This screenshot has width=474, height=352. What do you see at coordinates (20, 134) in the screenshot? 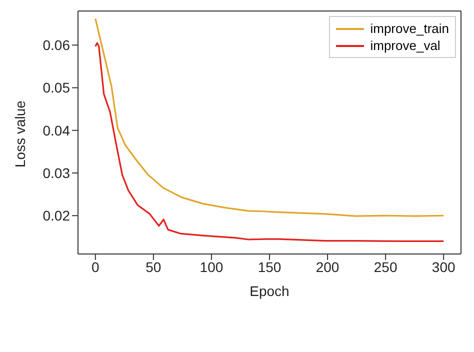
I see `y-axis-title: Loss value` at bounding box center [20, 134].